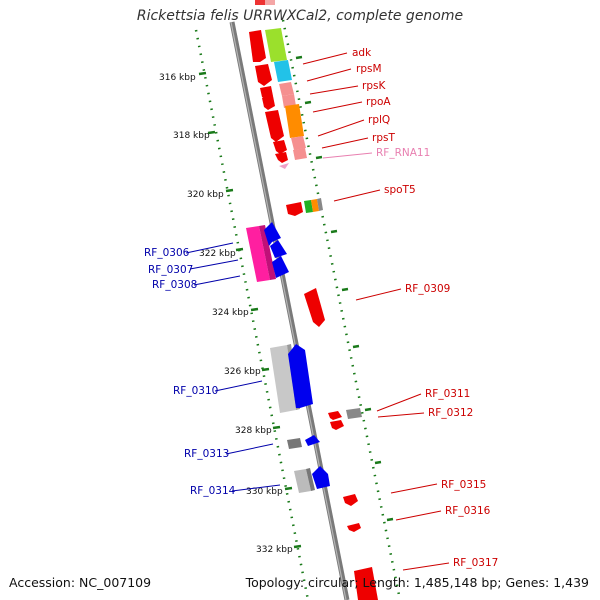  I want to click on topology-label: Topology:, so click(275, 582).